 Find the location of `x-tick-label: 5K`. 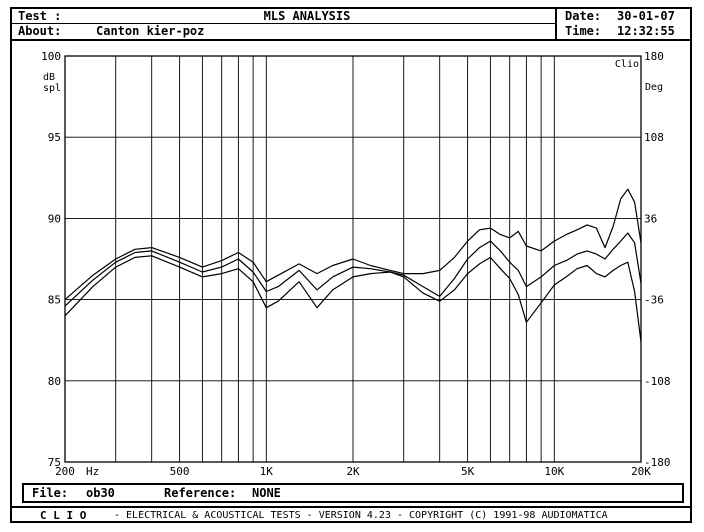

x-tick-label: 5K is located at coordinates (468, 471).